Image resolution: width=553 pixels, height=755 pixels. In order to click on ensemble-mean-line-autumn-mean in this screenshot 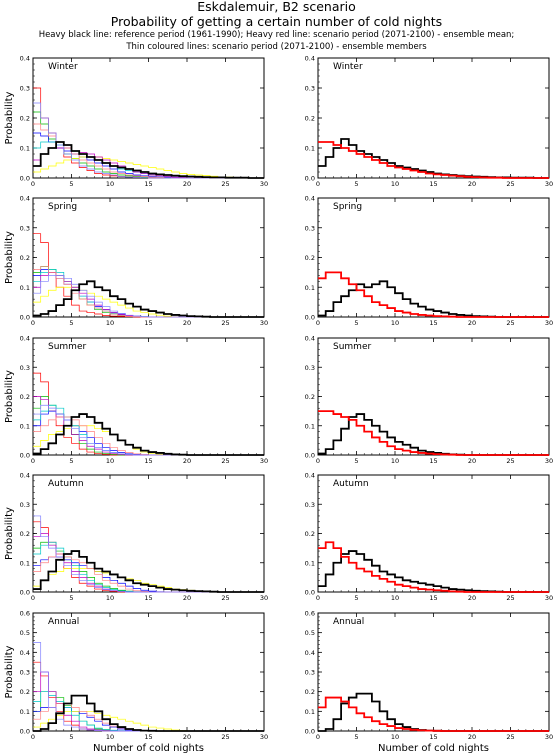, I will do `click(433, 567)`.